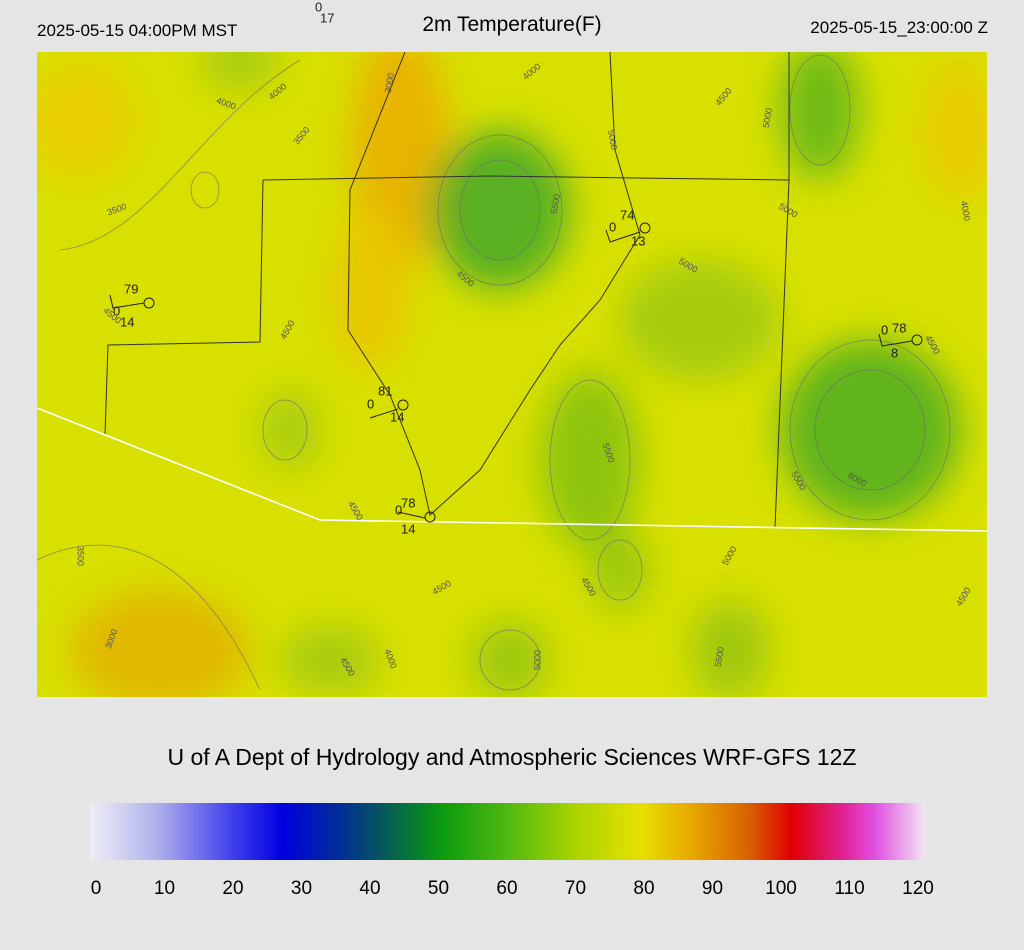 The image size is (1024, 950). What do you see at coordinates (389, 82) in the screenshot?
I see `contour-label: 3000` at bounding box center [389, 82].